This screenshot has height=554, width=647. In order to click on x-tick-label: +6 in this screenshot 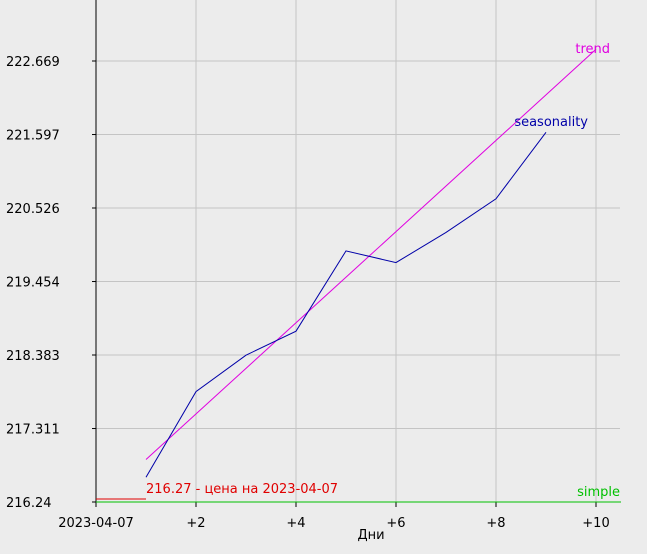, I will do `click(395, 523)`.